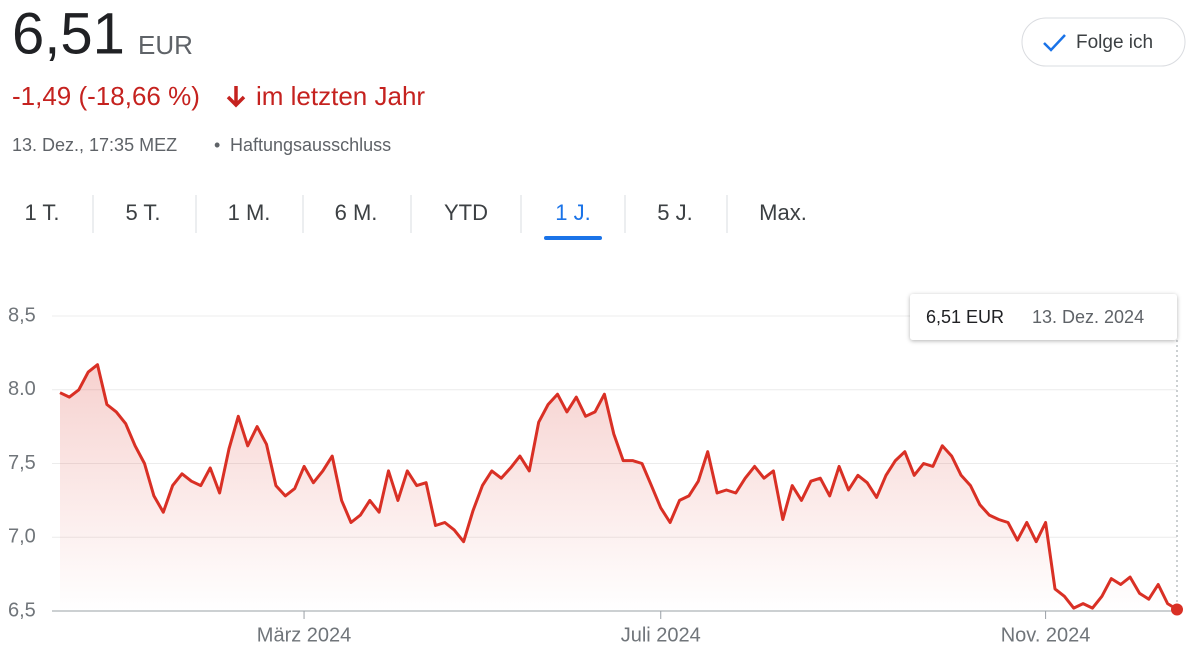 The width and height of the screenshot is (1200, 662). Describe the element at coordinates (1046, 635) in the screenshot. I see `x-tick-label: Nov. 2024` at that location.